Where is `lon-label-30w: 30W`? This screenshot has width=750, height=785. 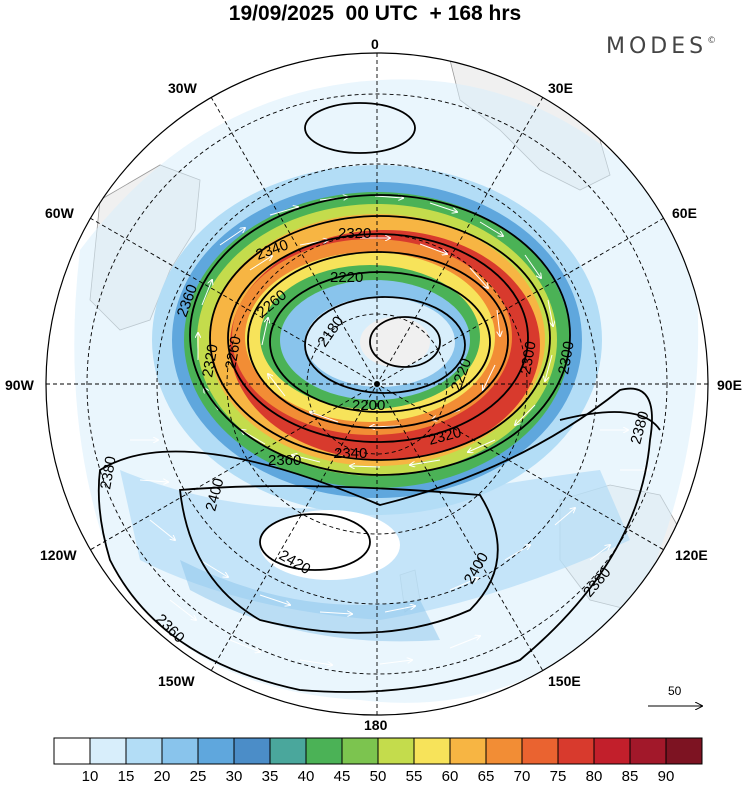 lon-label-30w: 30W is located at coordinates (182, 88).